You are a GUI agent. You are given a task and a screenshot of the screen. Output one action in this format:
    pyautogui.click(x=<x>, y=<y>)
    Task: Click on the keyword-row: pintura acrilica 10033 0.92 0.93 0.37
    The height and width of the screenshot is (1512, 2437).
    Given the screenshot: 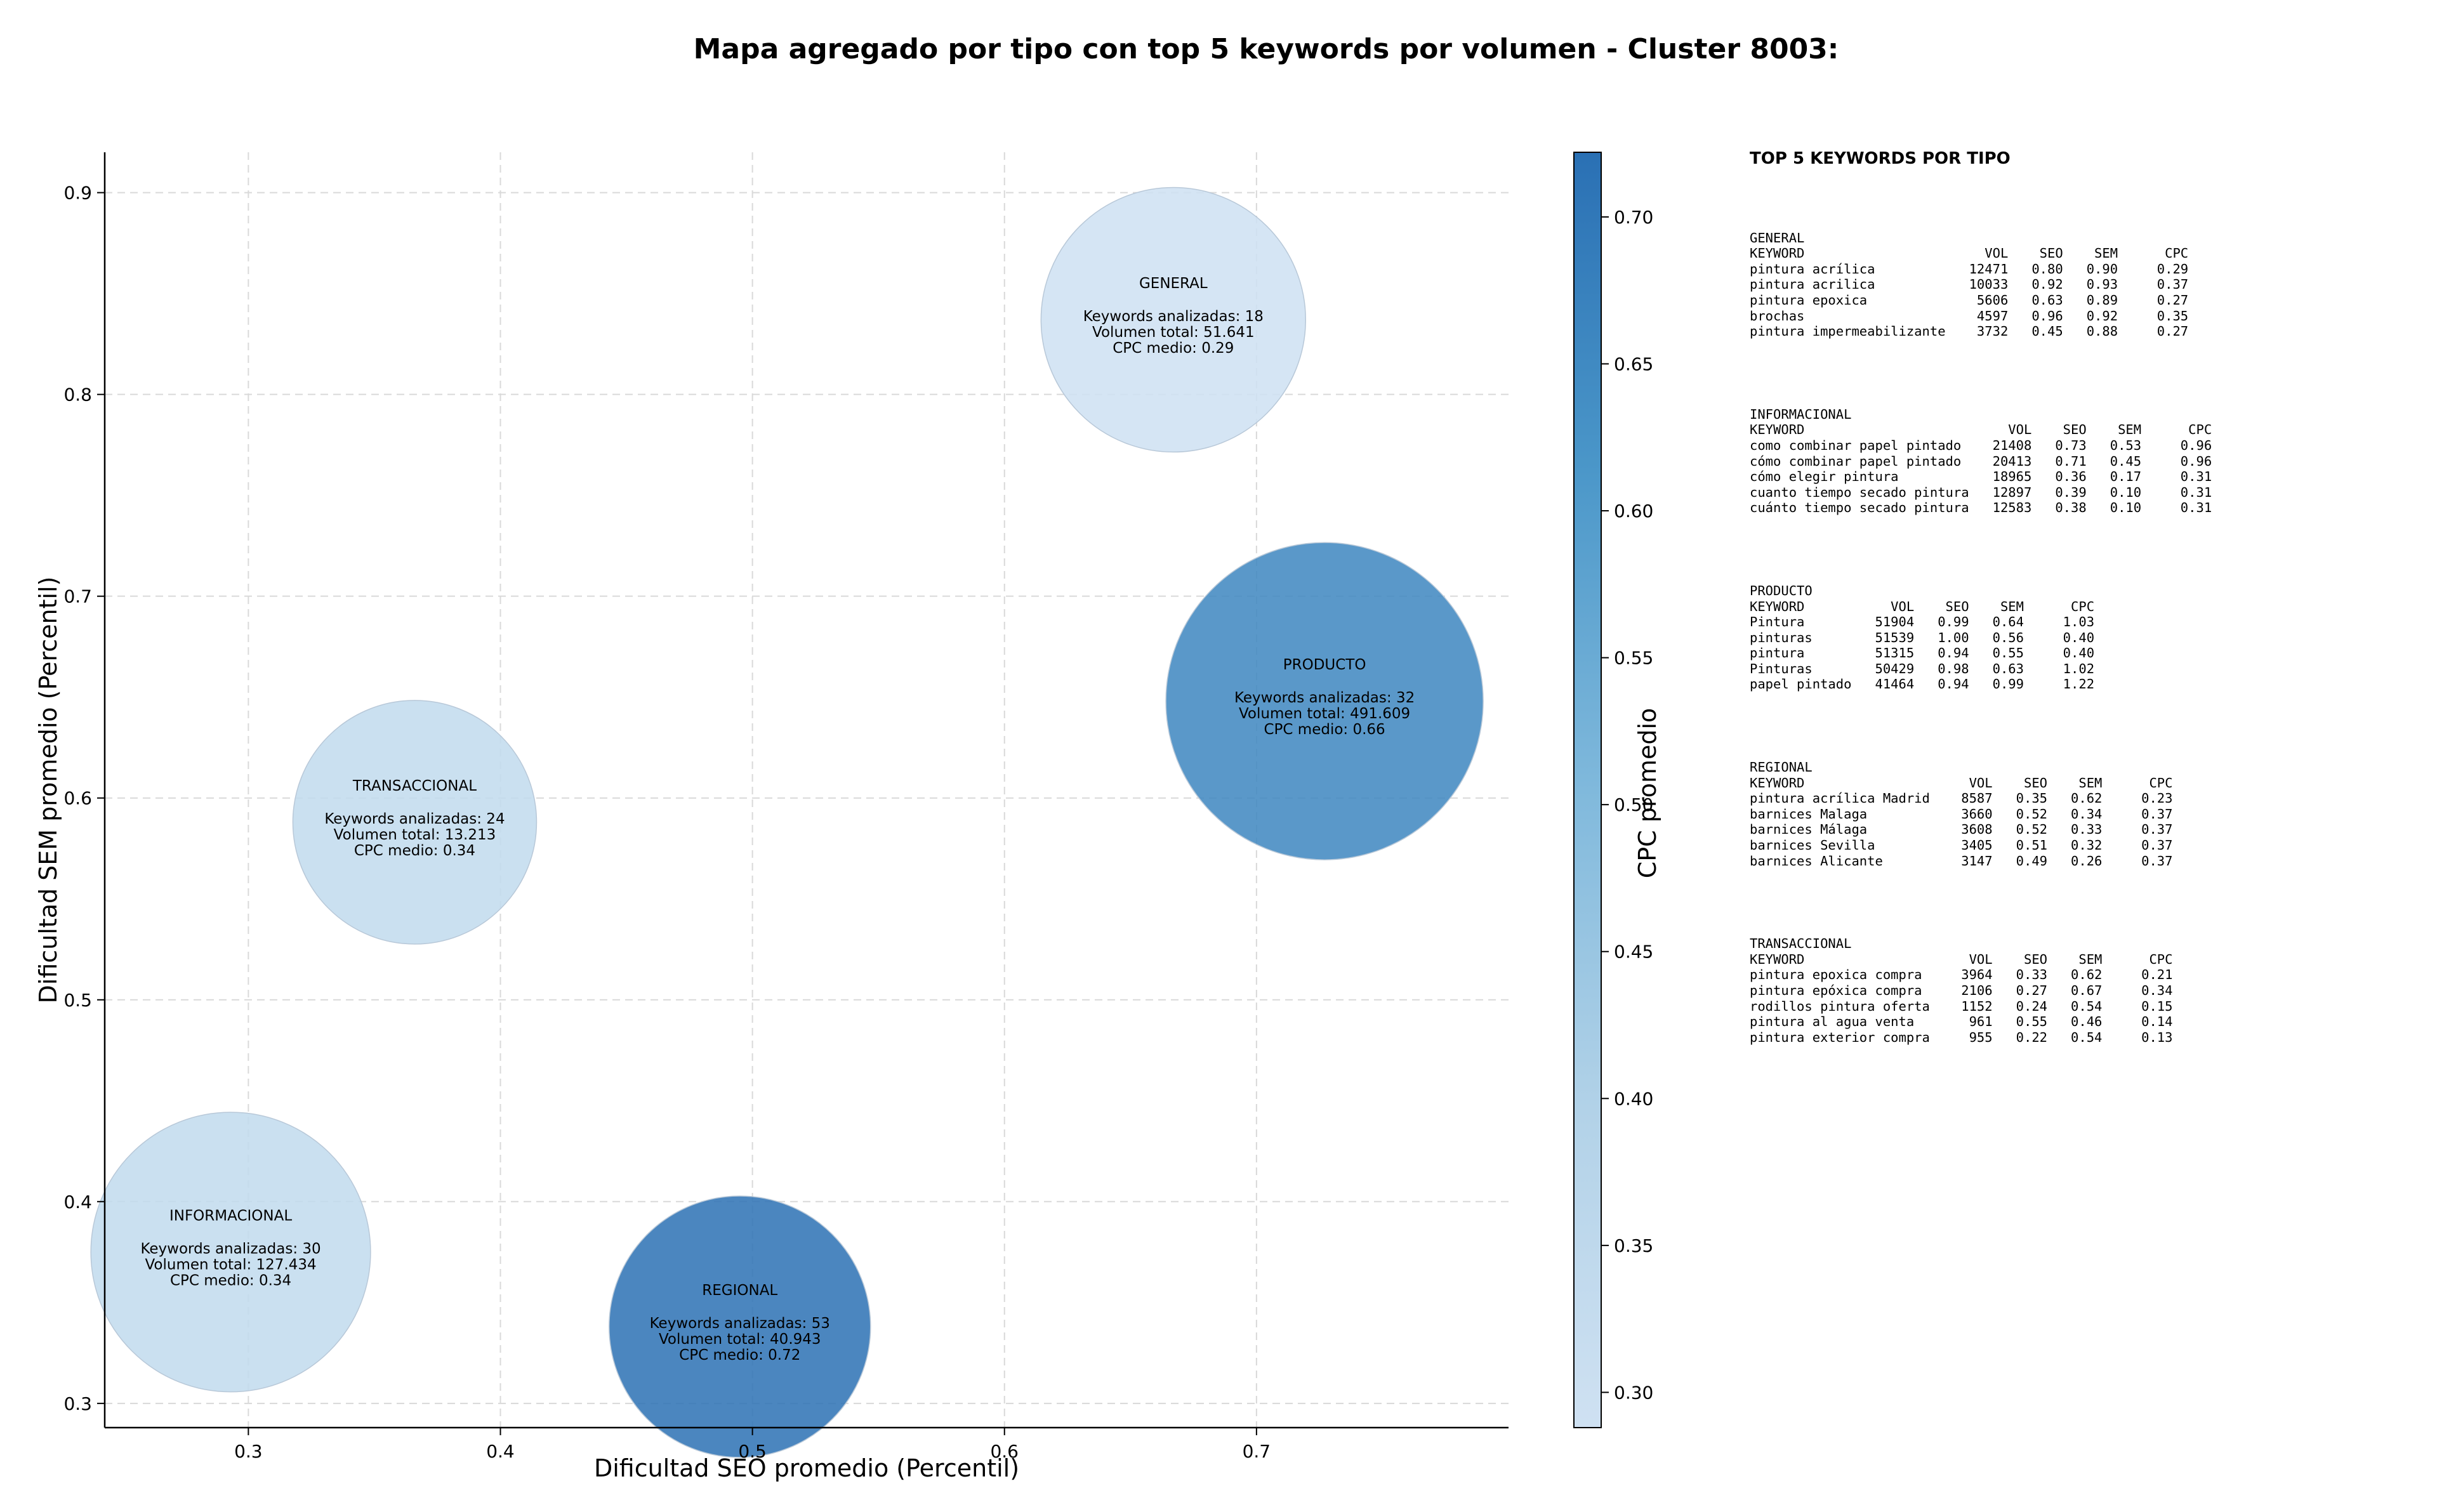 What is the action you would take?
    pyautogui.click(x=1969, y=285)
    